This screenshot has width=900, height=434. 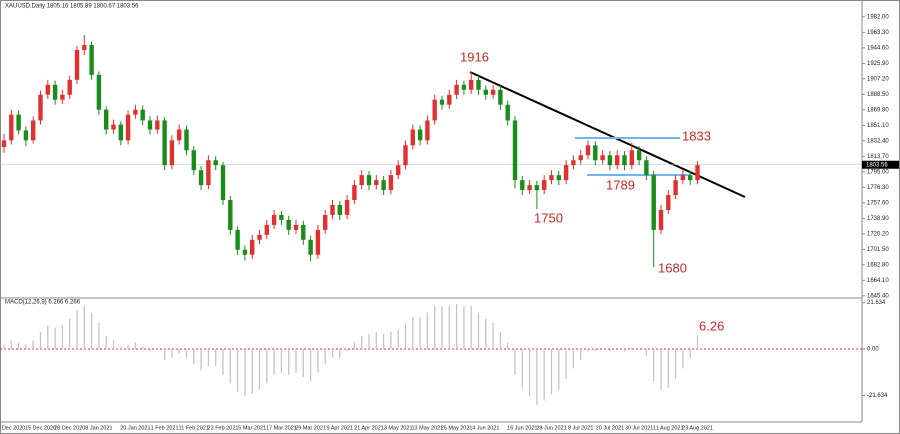 What do you see at coordinates (877, 165) in the screenshot?
I see `last-price-label: 1803.56` at bounding box center [877, 165].